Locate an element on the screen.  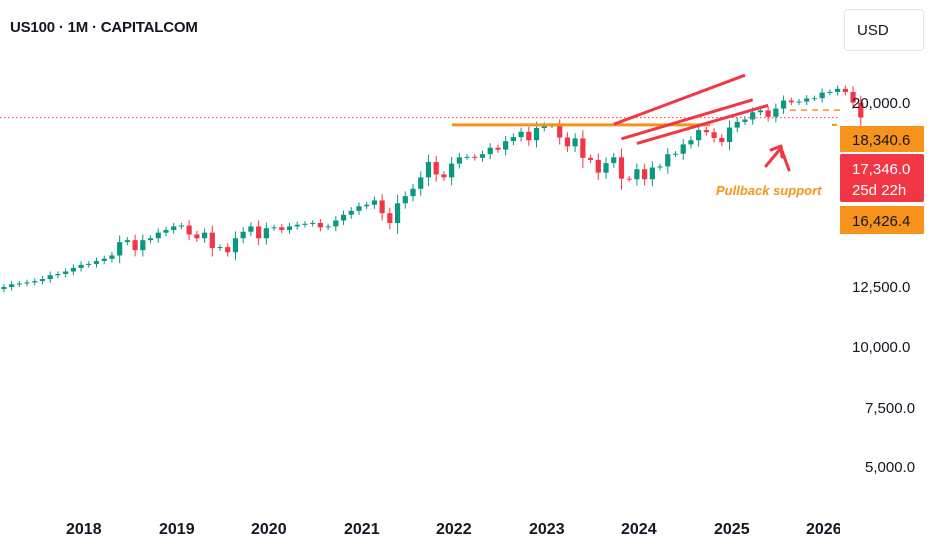
channel-upper-line is located at coordinates (679, 99).